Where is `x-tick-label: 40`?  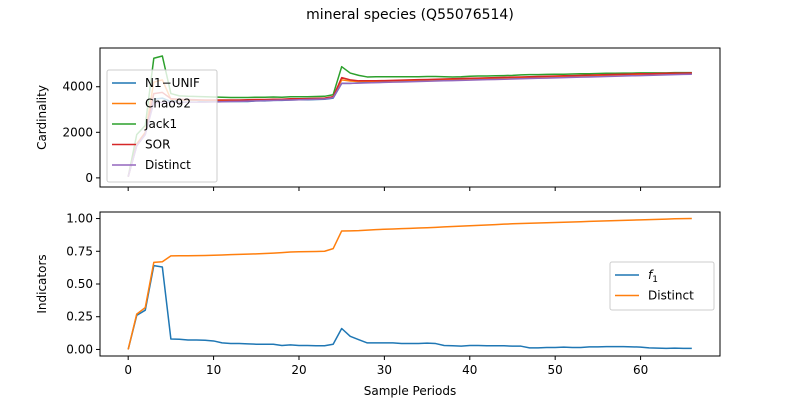 x-tick-label: 40 is located at coordinates (469, 370).